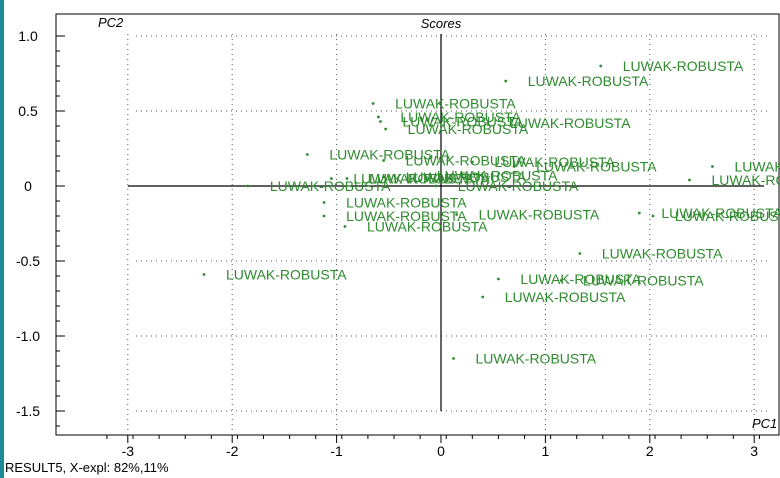 The height and width of the screenshot is (478, 780). I want to click on x-axis-label: PC1, so click(764, 423).